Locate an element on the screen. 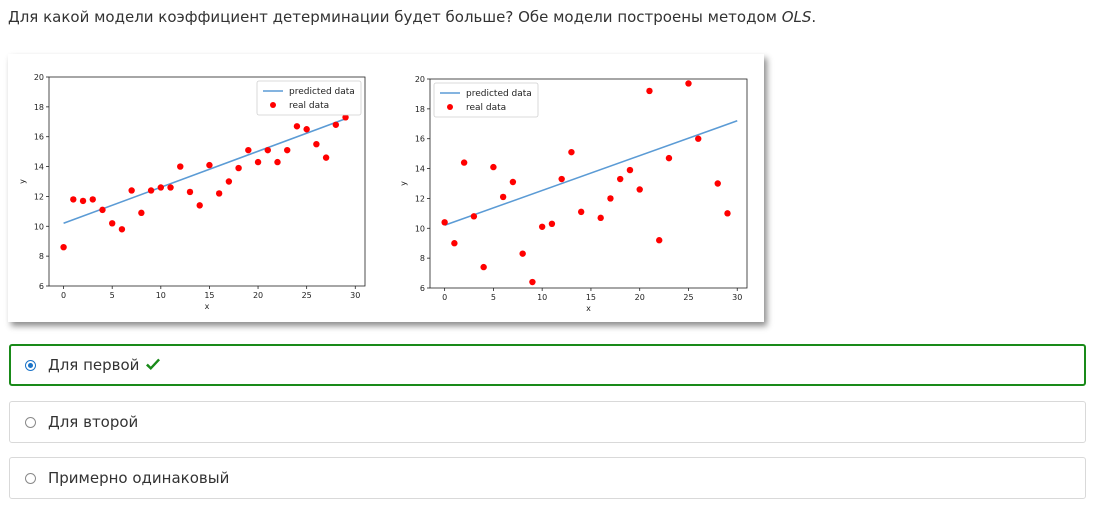 This screenshot has width=1101, height=514. legend-point-swatch is located at coordinates (450, 107).